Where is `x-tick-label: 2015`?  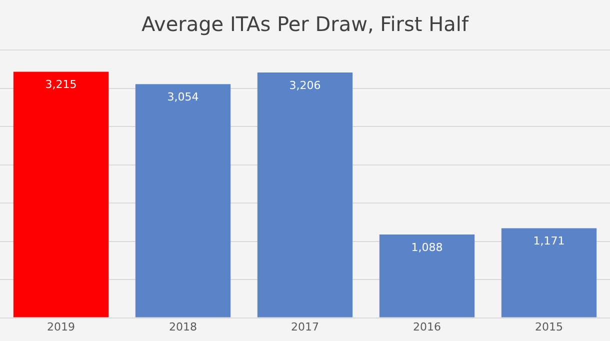 x-tick-label: 2015 is located at coordinates (549, 327).